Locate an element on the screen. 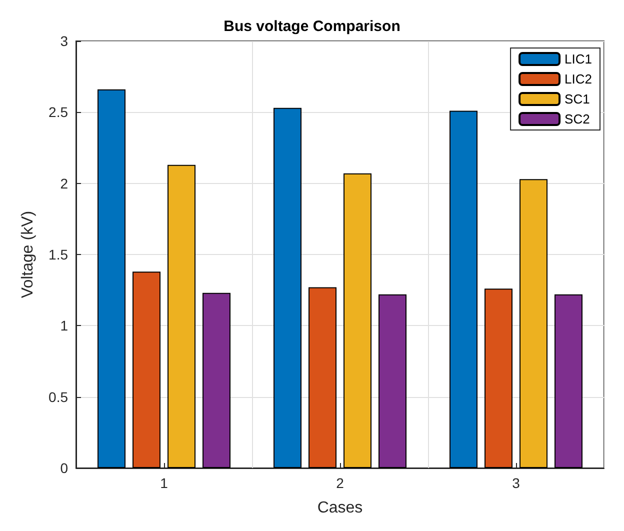 Image resolution: width=624 pixels, height=531 pixels. y-axis-title: Voltage (kV) is located at coordinates (28, 254).